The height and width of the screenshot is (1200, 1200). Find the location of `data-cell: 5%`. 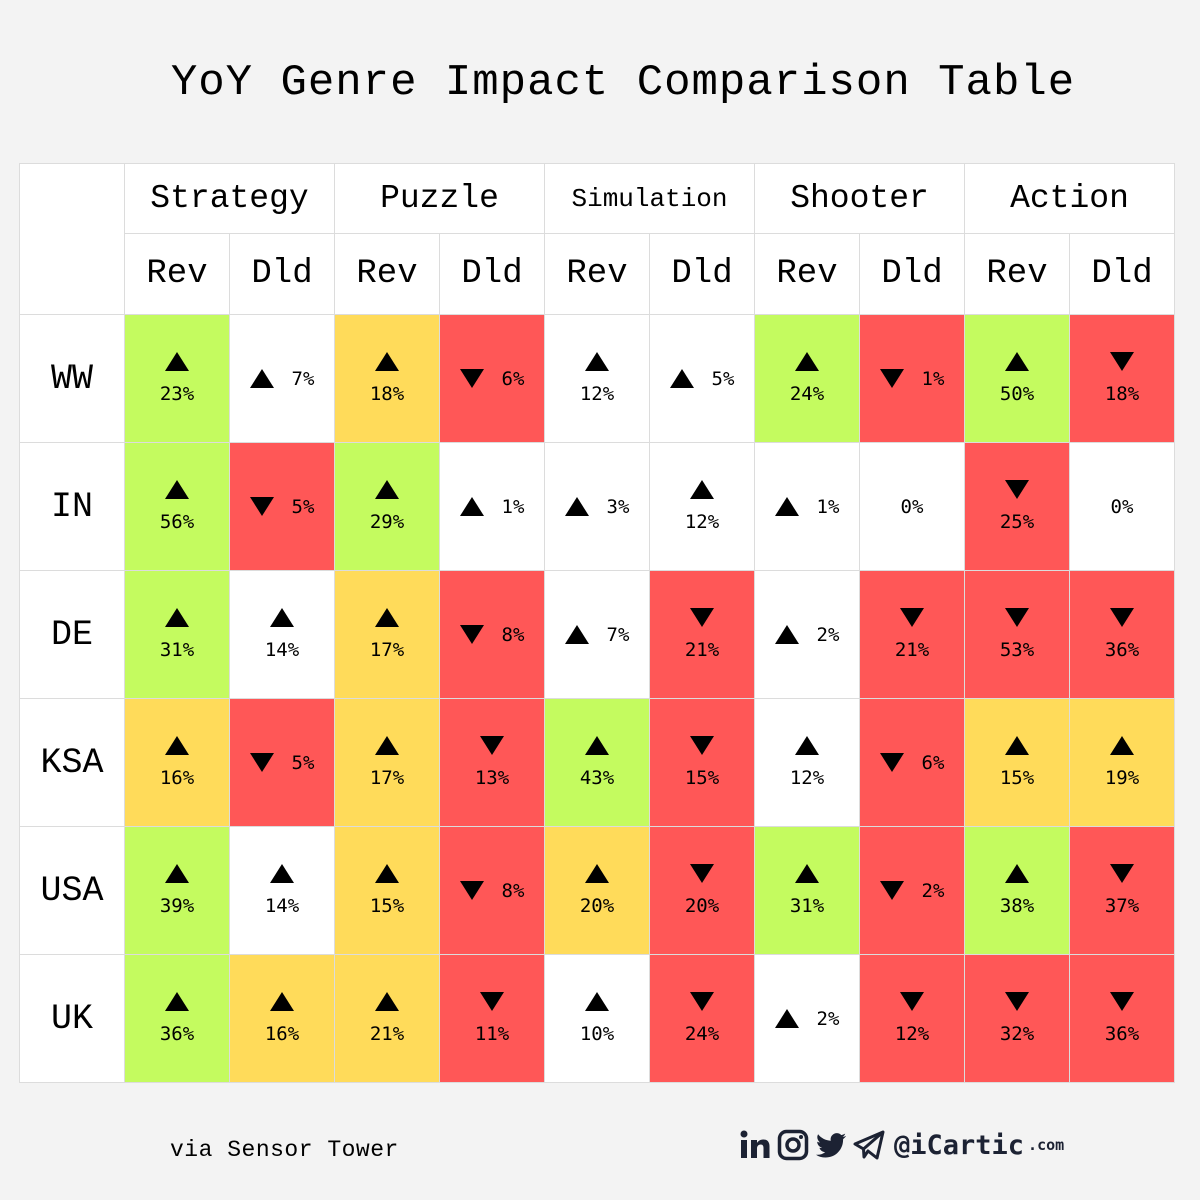

data-cell: 5% is located at coordinates (282, 762).